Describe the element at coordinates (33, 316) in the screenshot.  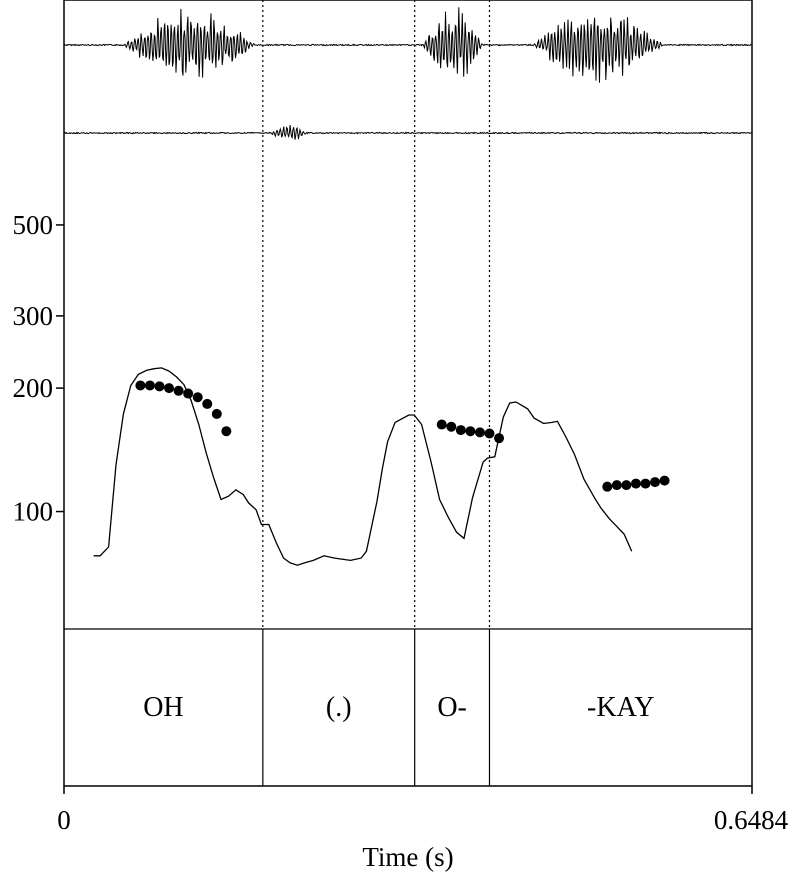
I see `y-tick-label: 300` at that location.